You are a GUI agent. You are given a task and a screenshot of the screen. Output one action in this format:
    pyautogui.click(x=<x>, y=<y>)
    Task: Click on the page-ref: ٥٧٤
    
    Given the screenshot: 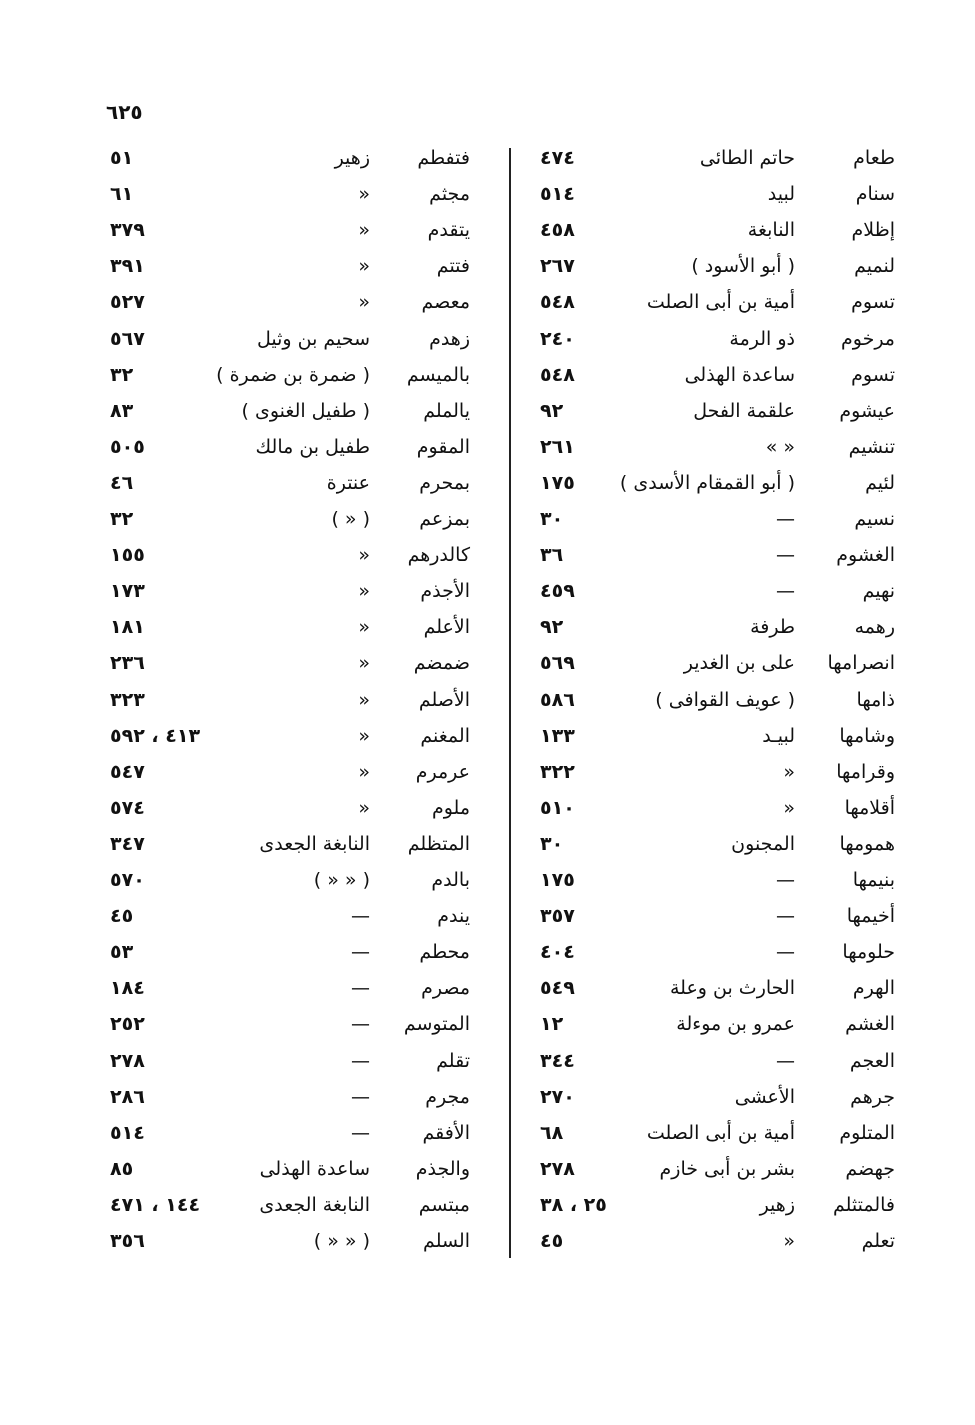 What is the action you would take?
    pyautogui.click(x=127, y=807)
    